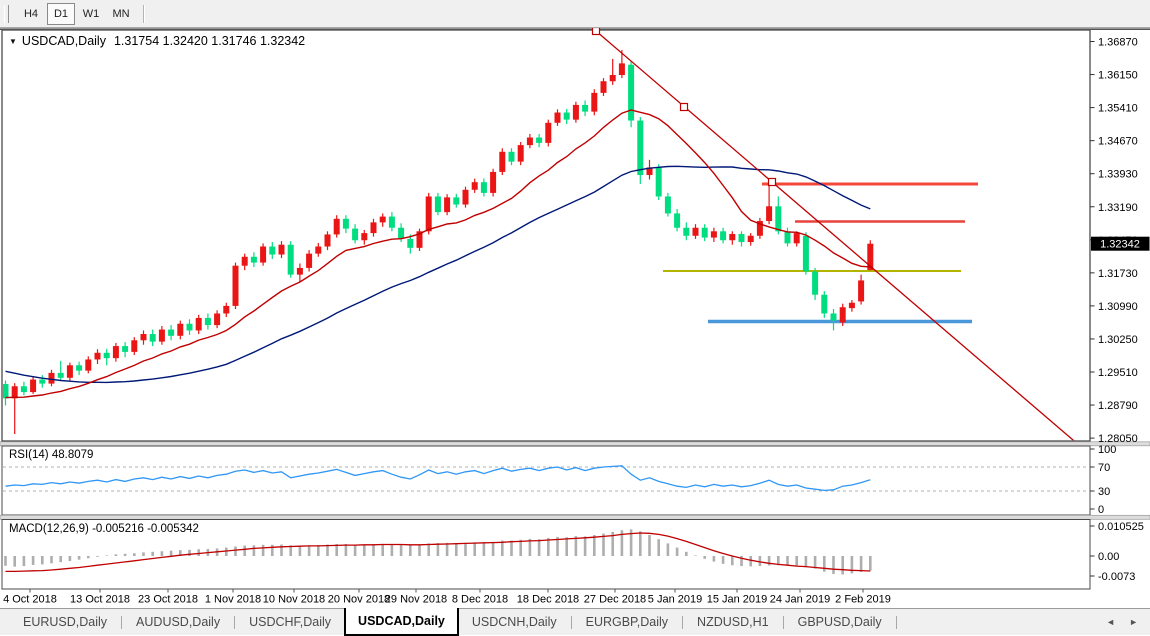 The image size is (1150, 636). Describe the element at coordinates (1116, 577) in the screenshot. I see `svg-text: -0.0073` at that location.